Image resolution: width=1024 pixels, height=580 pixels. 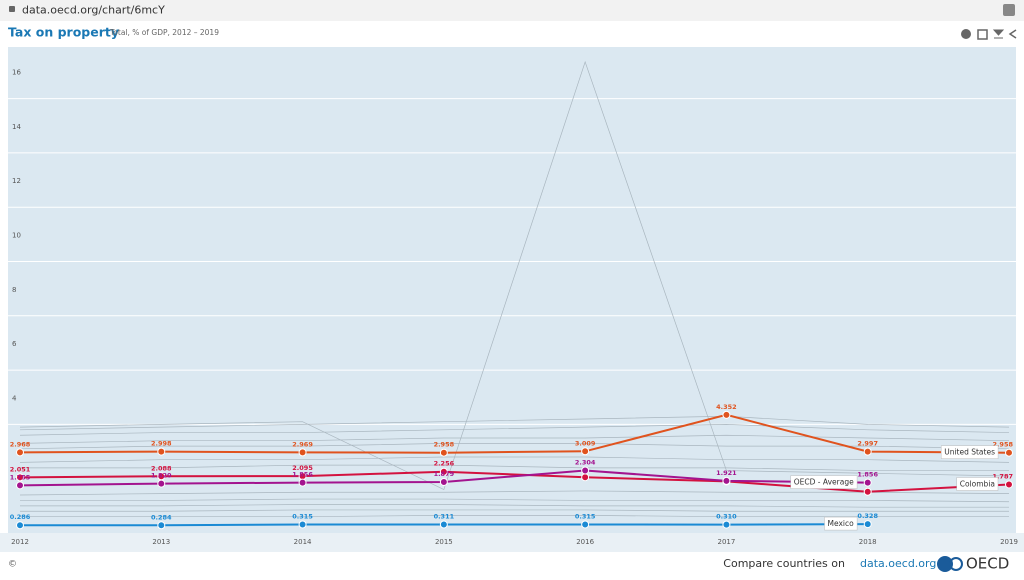 I want to click on x-tick-label: 2015, so click(x=444, y=542).